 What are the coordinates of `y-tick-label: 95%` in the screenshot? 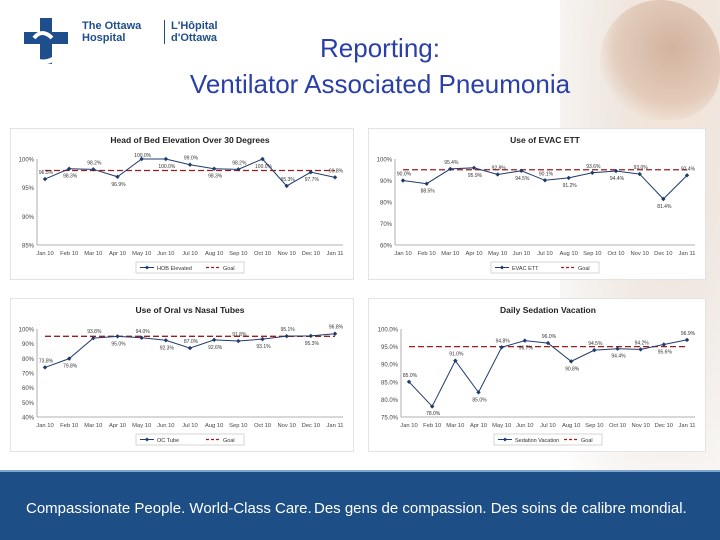 It's located at (28, 189).